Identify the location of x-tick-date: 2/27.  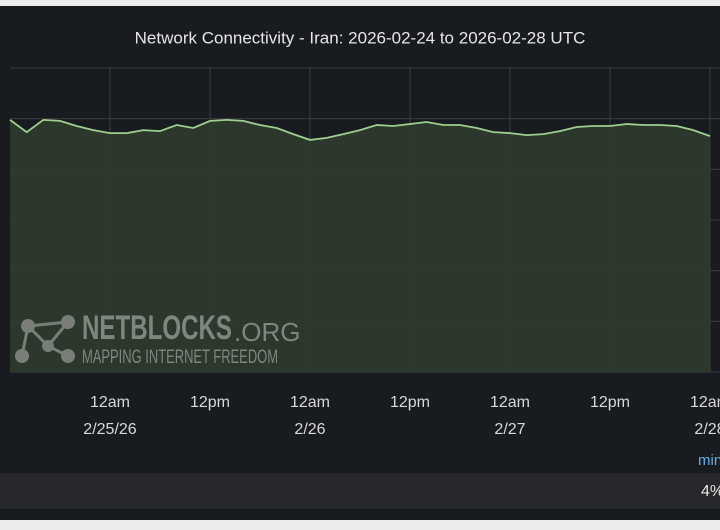
(509, 429).